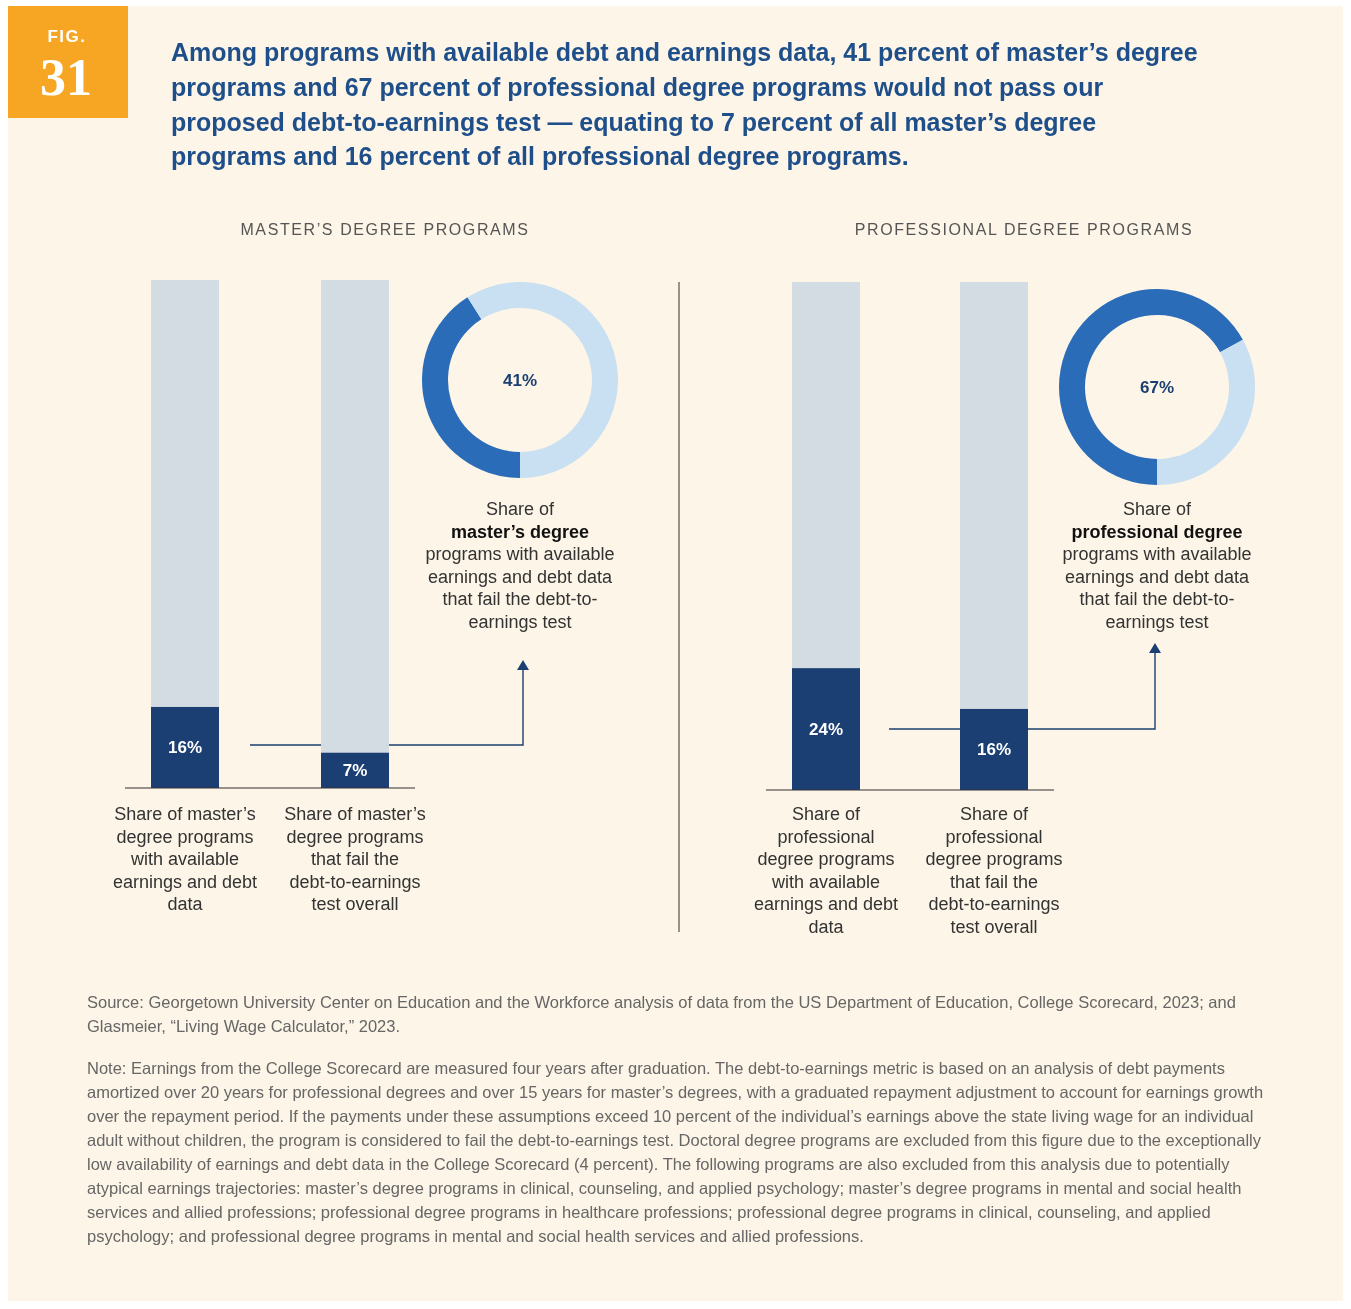 The height and width of the screenshot is (1309, 1351). I want to click on x-tick-label: Share of professional degree programs with available earnings and debt data, so click(826, 870).